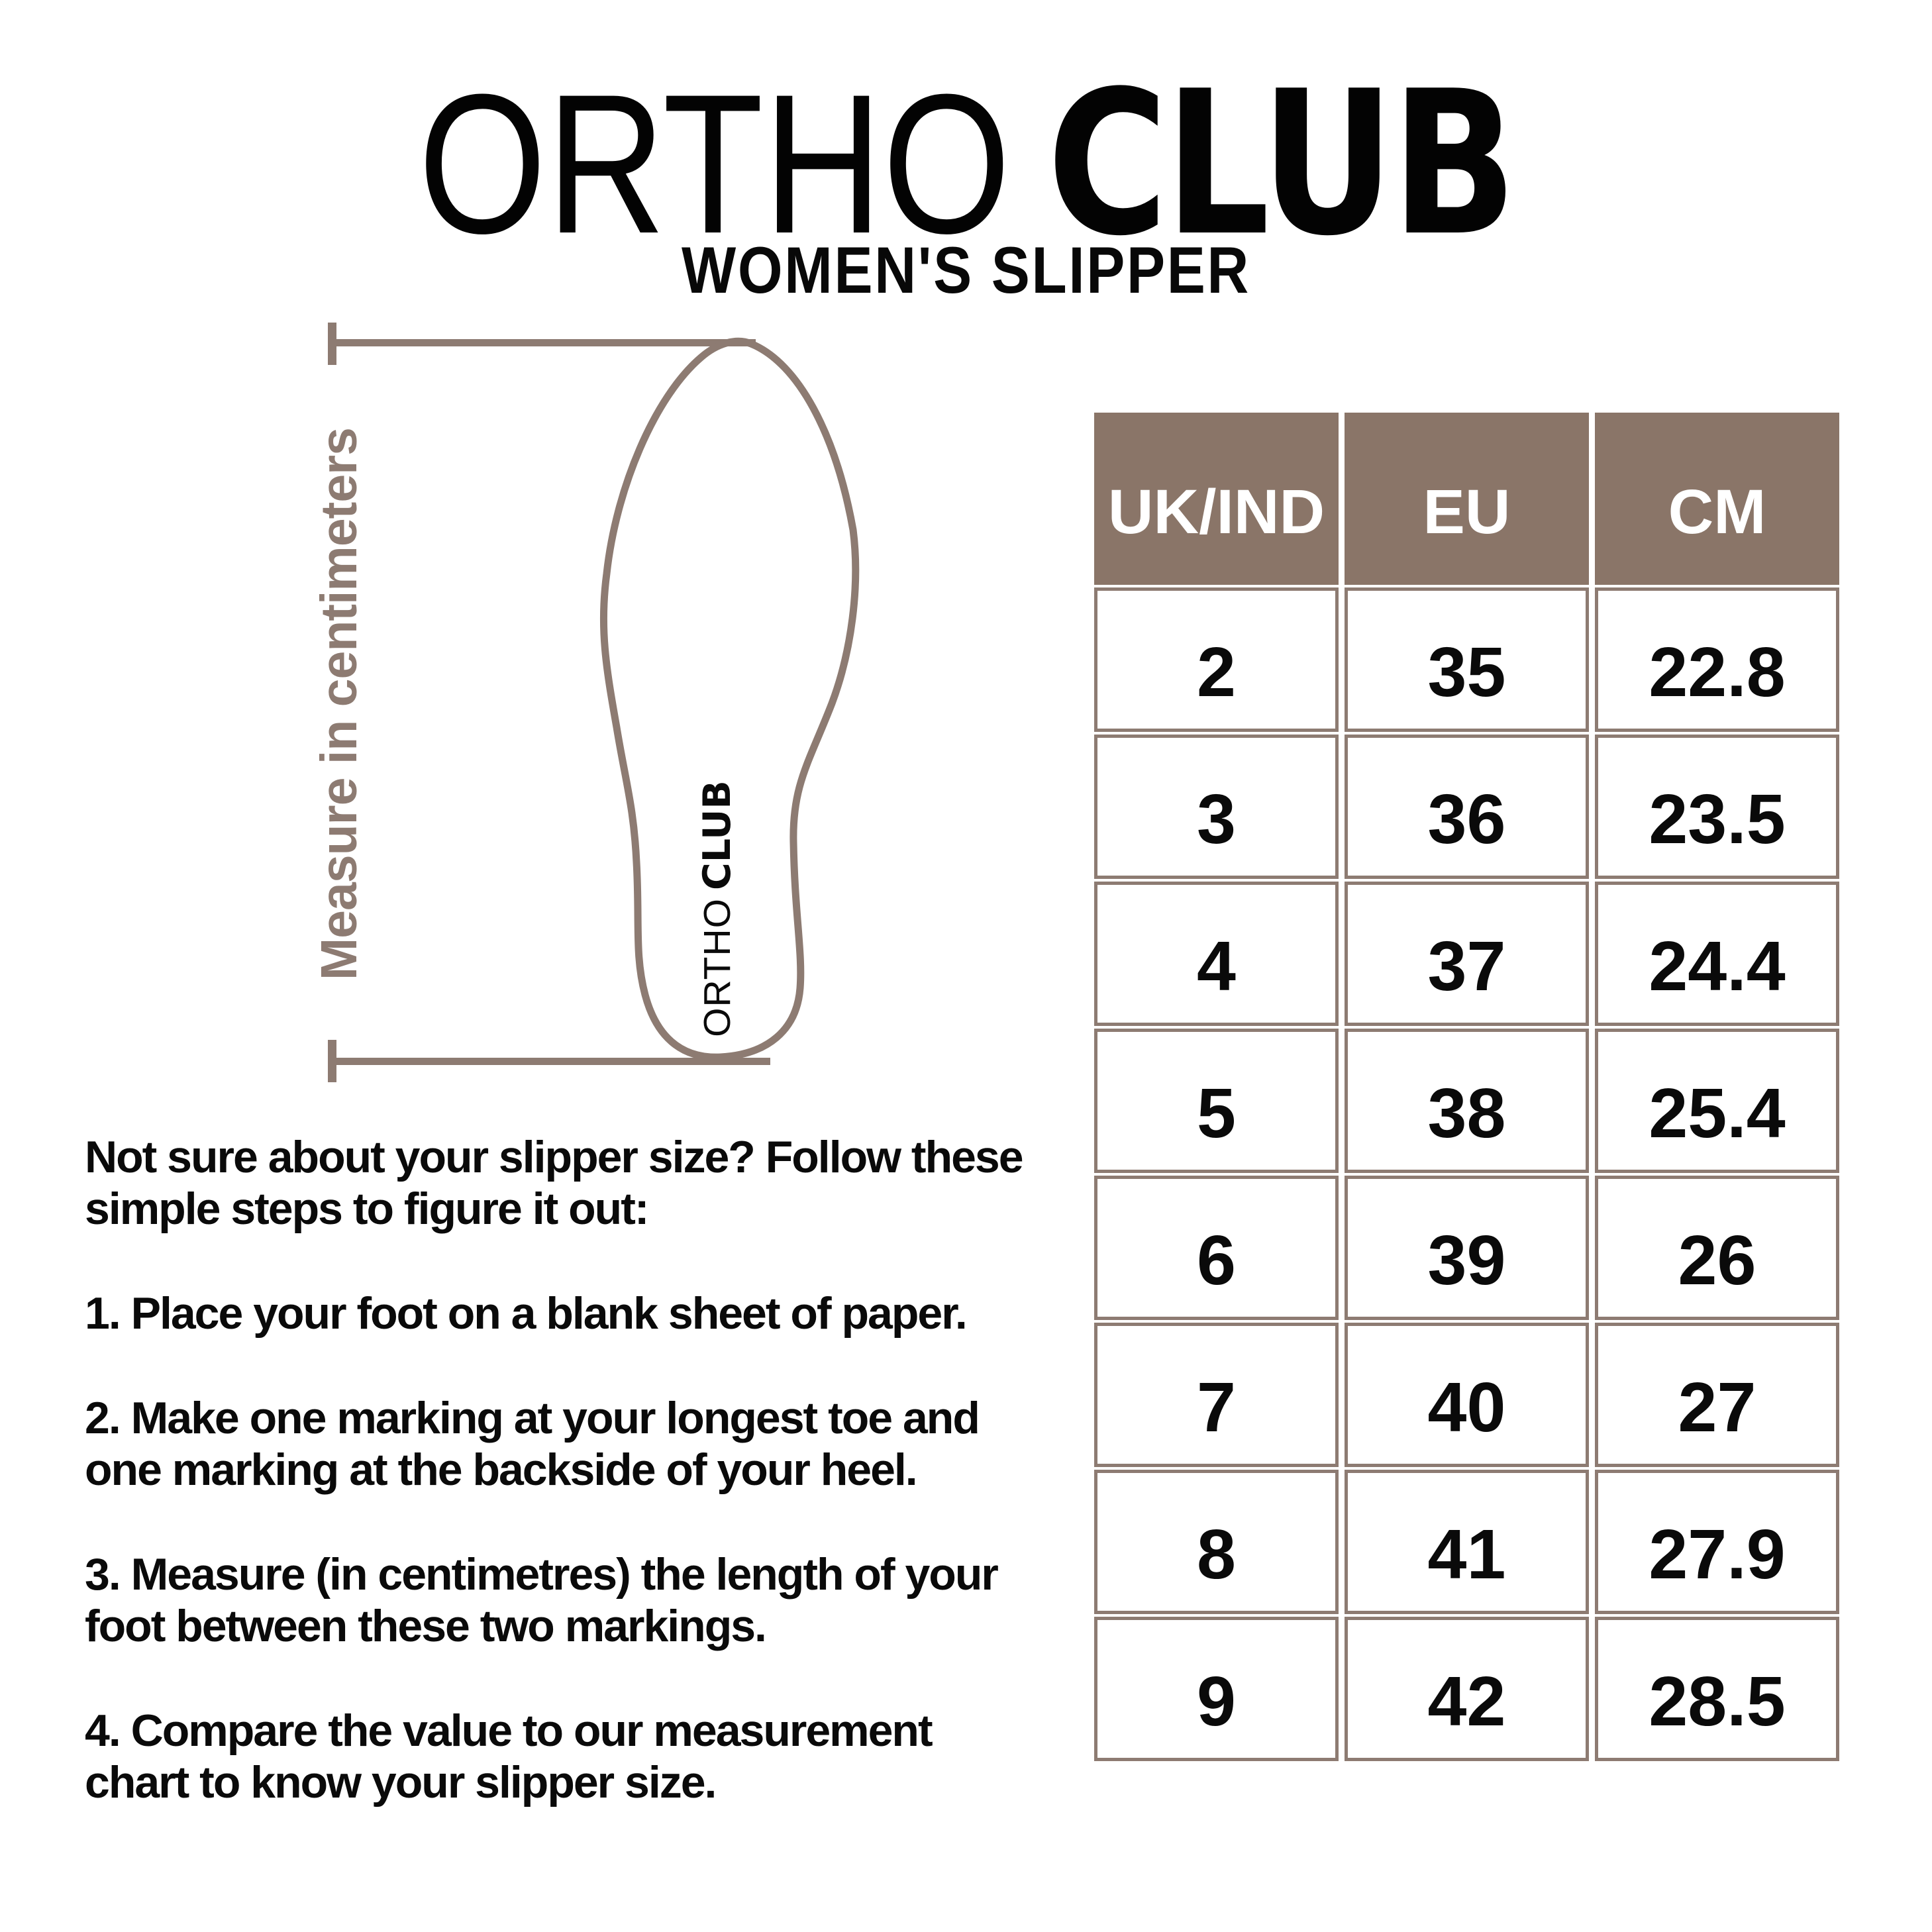  Describe the element at coordinates (1216, 499) in the screenshot. I see `column-header-ukind: UK/IND` at that location.